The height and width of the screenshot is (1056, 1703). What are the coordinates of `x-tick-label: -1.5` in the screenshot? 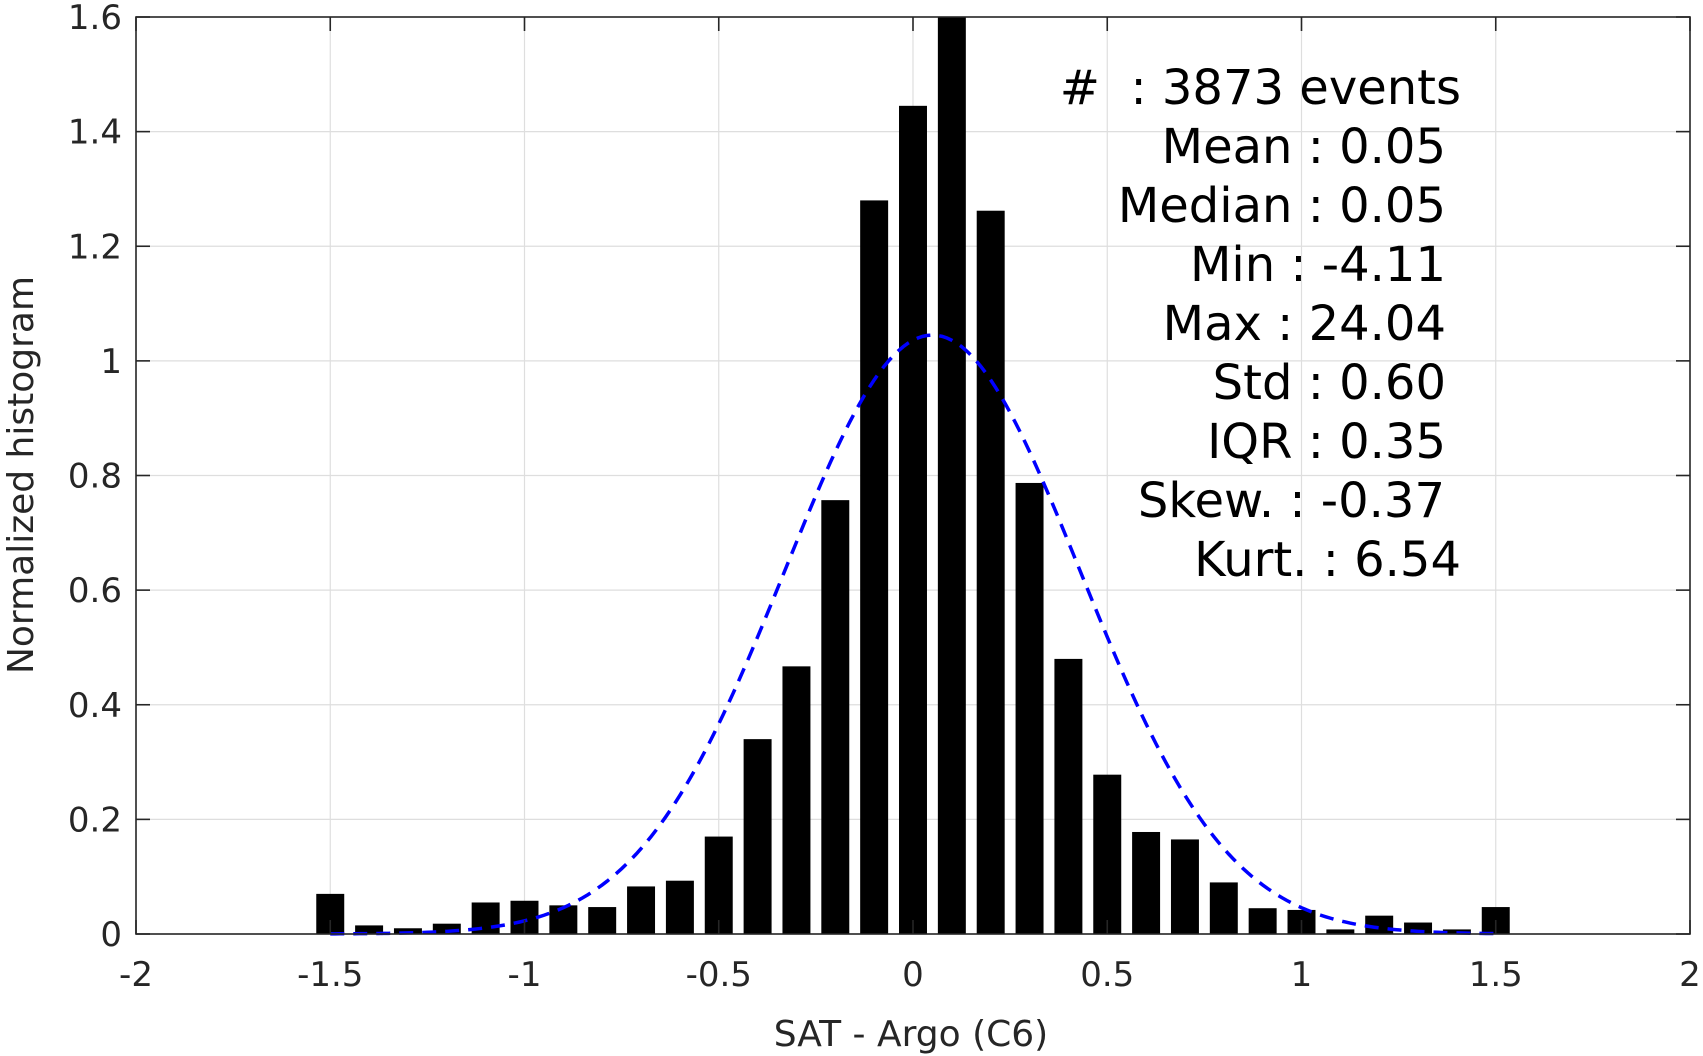 It's located at (330, 975).